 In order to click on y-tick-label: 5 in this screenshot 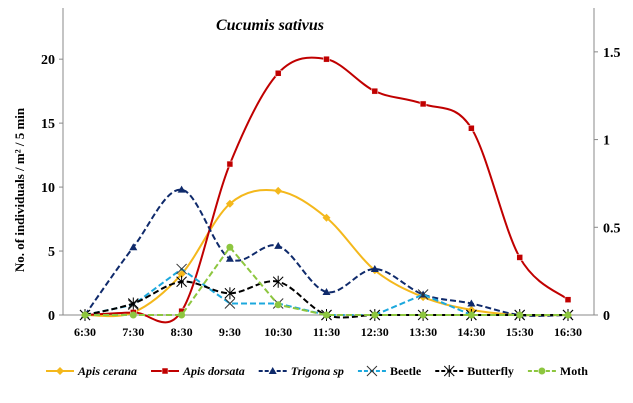, I will do `click(51, 252)`.